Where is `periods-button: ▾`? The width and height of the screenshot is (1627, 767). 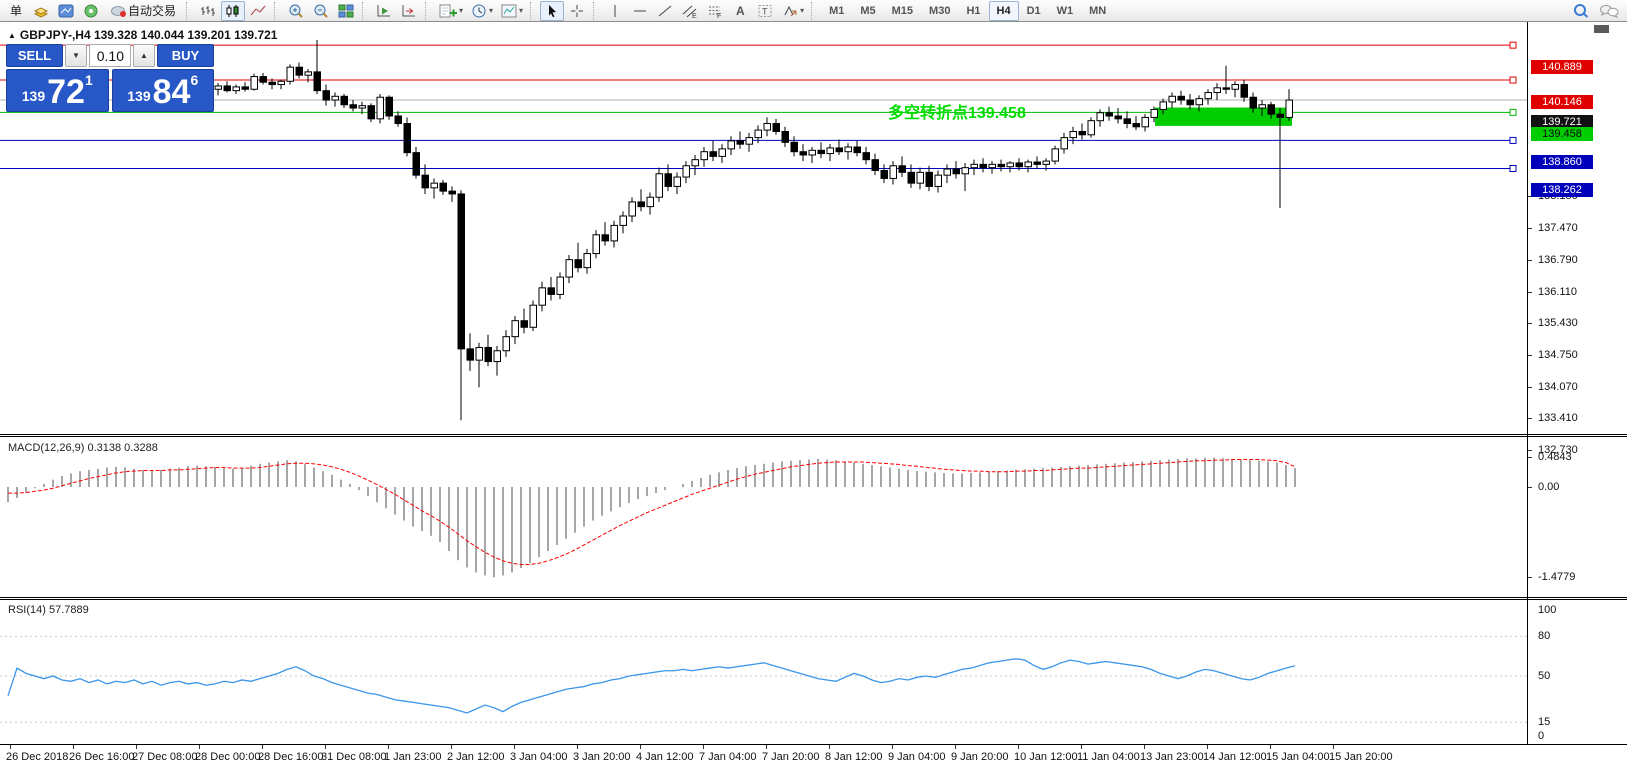 periods-button: ▾ is located at coordinates (481, 11).